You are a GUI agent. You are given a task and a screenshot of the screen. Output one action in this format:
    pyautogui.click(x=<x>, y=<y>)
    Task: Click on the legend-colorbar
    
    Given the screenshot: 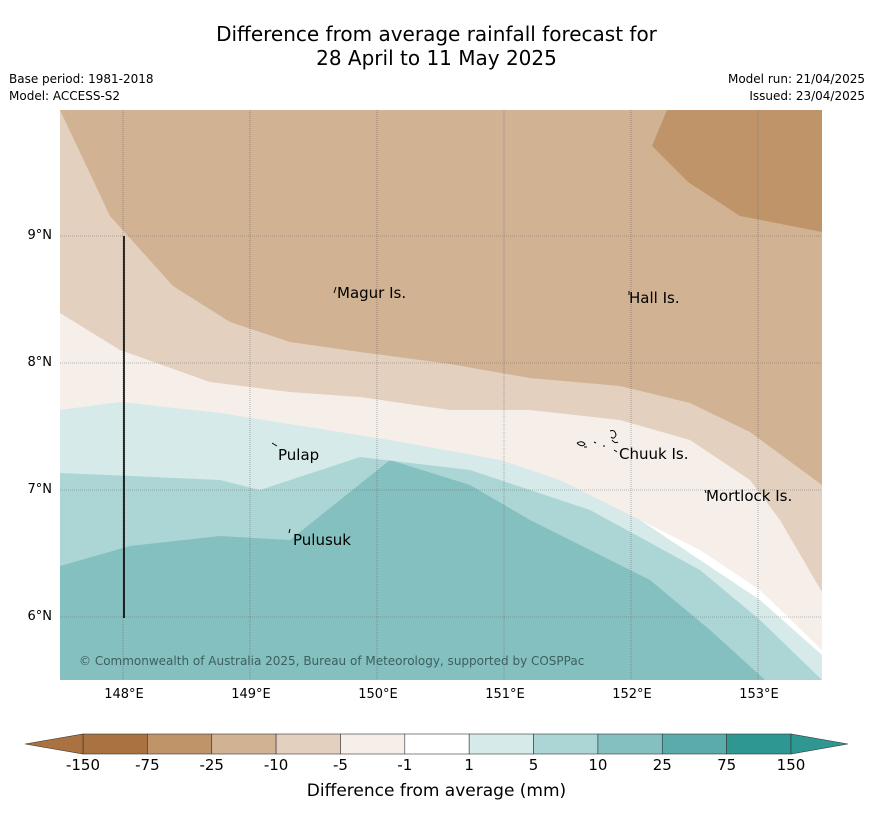 What is the action you would take?
    pyautogui.click(x=436, y=744)
    